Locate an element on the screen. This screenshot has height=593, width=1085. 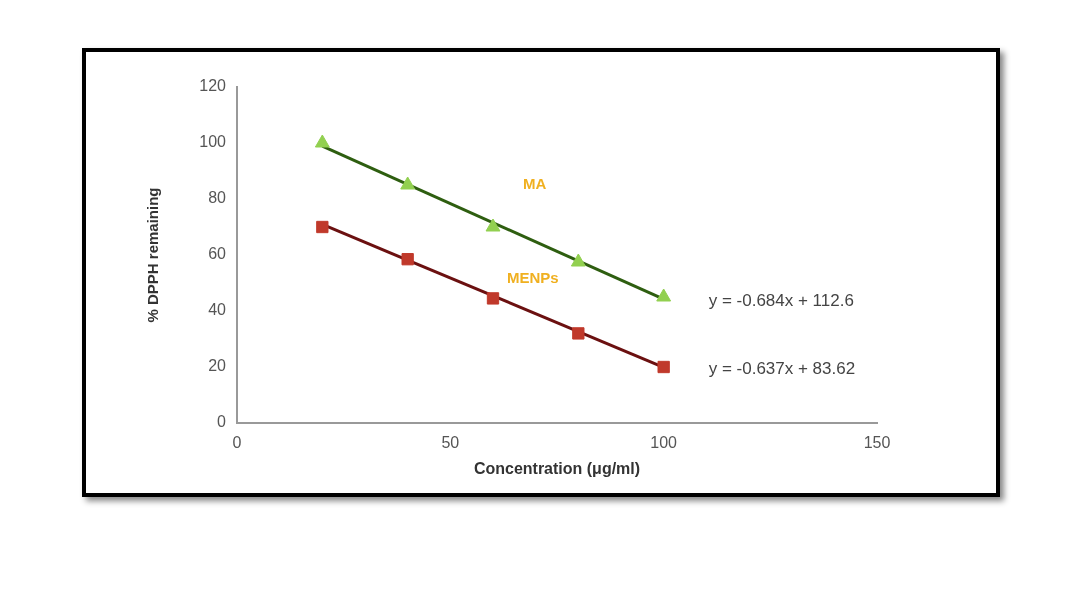
series-label: MENPs is located at coordinates (533, 277).